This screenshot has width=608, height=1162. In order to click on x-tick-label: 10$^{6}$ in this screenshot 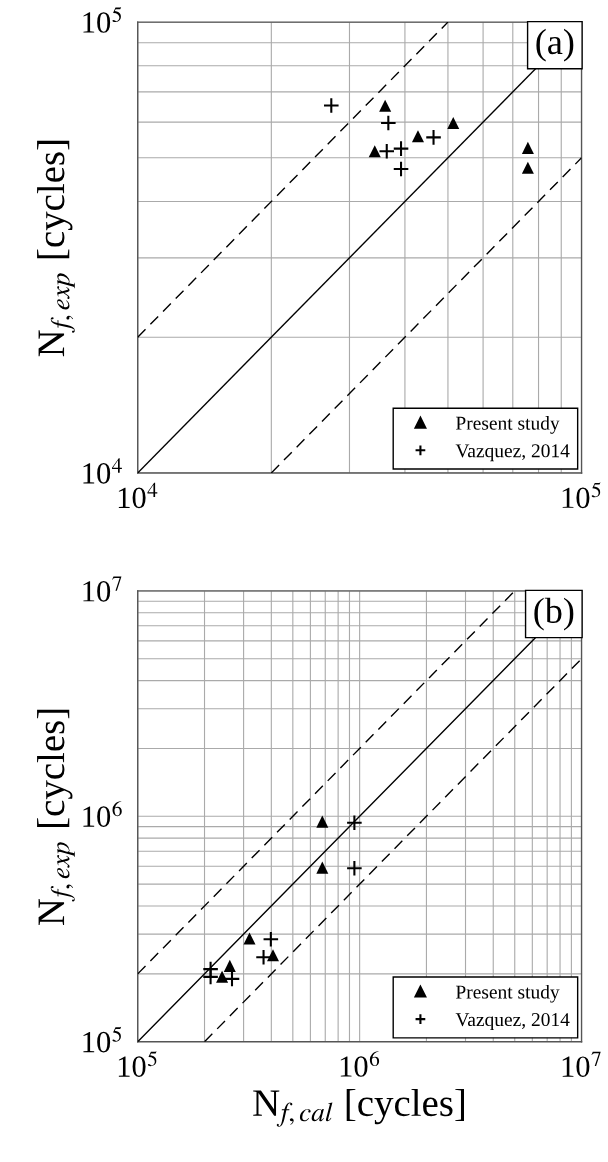, I will do `click(360, 1064)`.